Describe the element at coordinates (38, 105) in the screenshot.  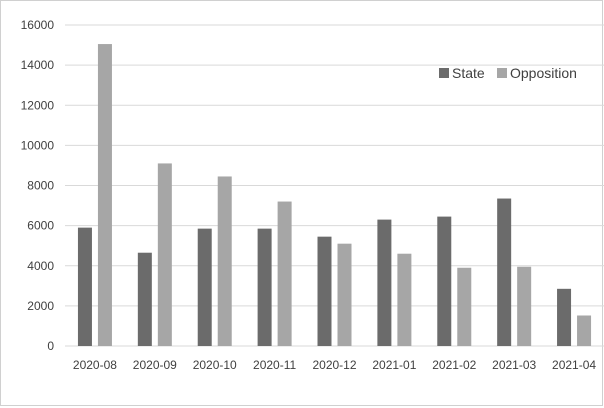
I see `y-tick-label: 12000` at that location.